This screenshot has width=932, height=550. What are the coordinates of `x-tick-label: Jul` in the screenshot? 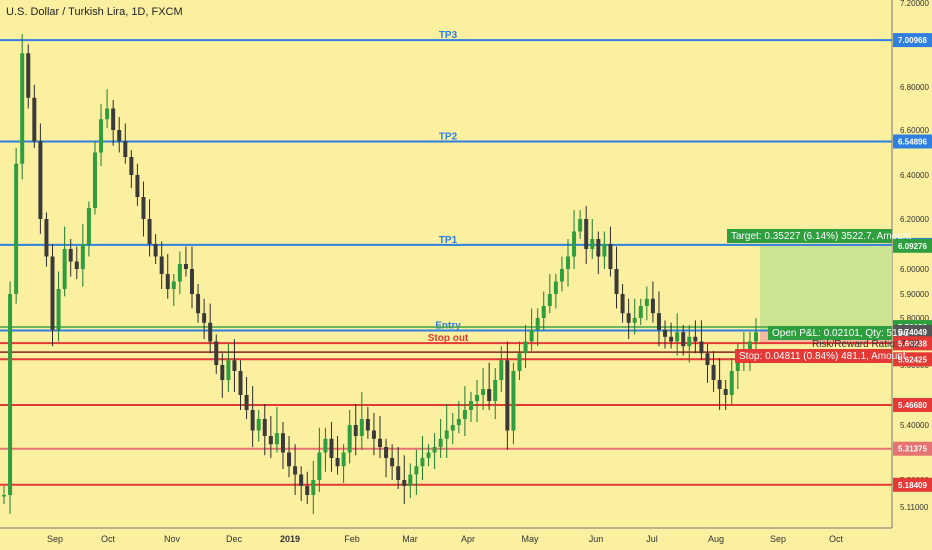 It's located at (652, 539).